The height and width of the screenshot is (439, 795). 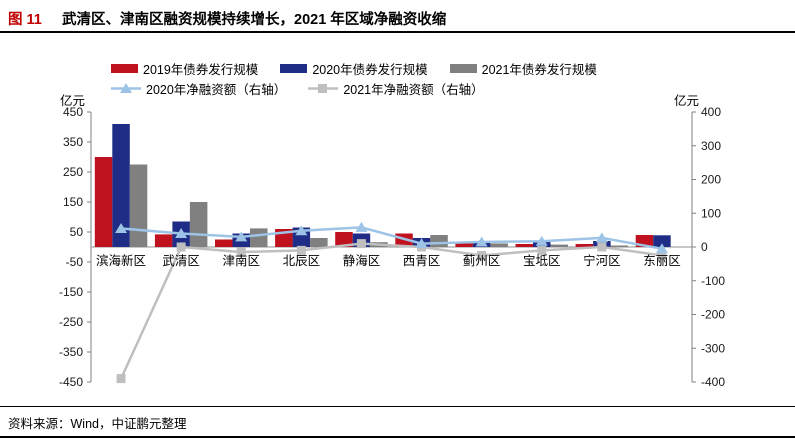 What do you see at coordinates (524, 245) in the screenshot?
I see `bar-2019年债券发行规模-宝坻区` at bounding box center [524, 245].